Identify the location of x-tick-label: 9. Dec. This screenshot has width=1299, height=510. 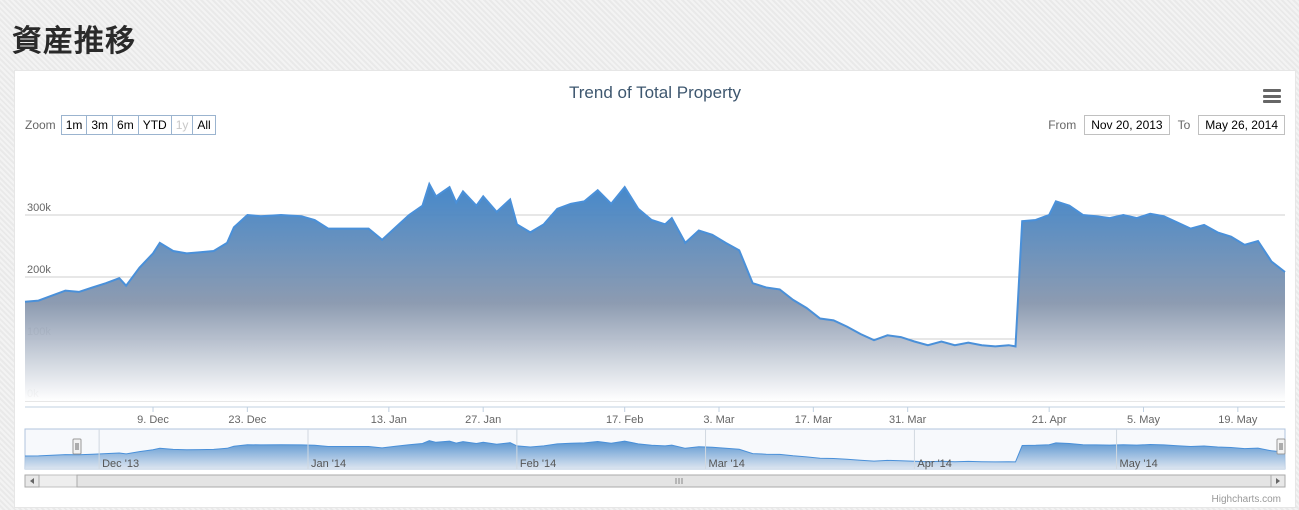
(153, 420).